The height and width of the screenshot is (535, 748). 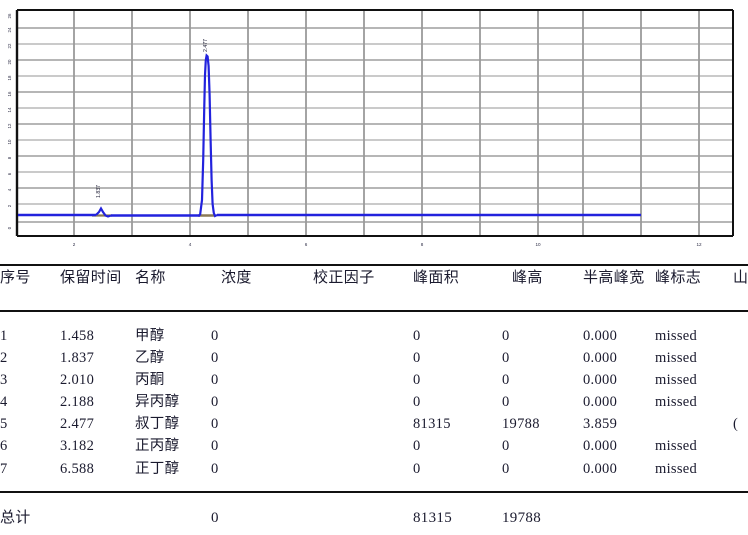 What do you see at coordinates (740, 511) in the screenshot?
I see `total-truncated` at bounding box center [740, 511].